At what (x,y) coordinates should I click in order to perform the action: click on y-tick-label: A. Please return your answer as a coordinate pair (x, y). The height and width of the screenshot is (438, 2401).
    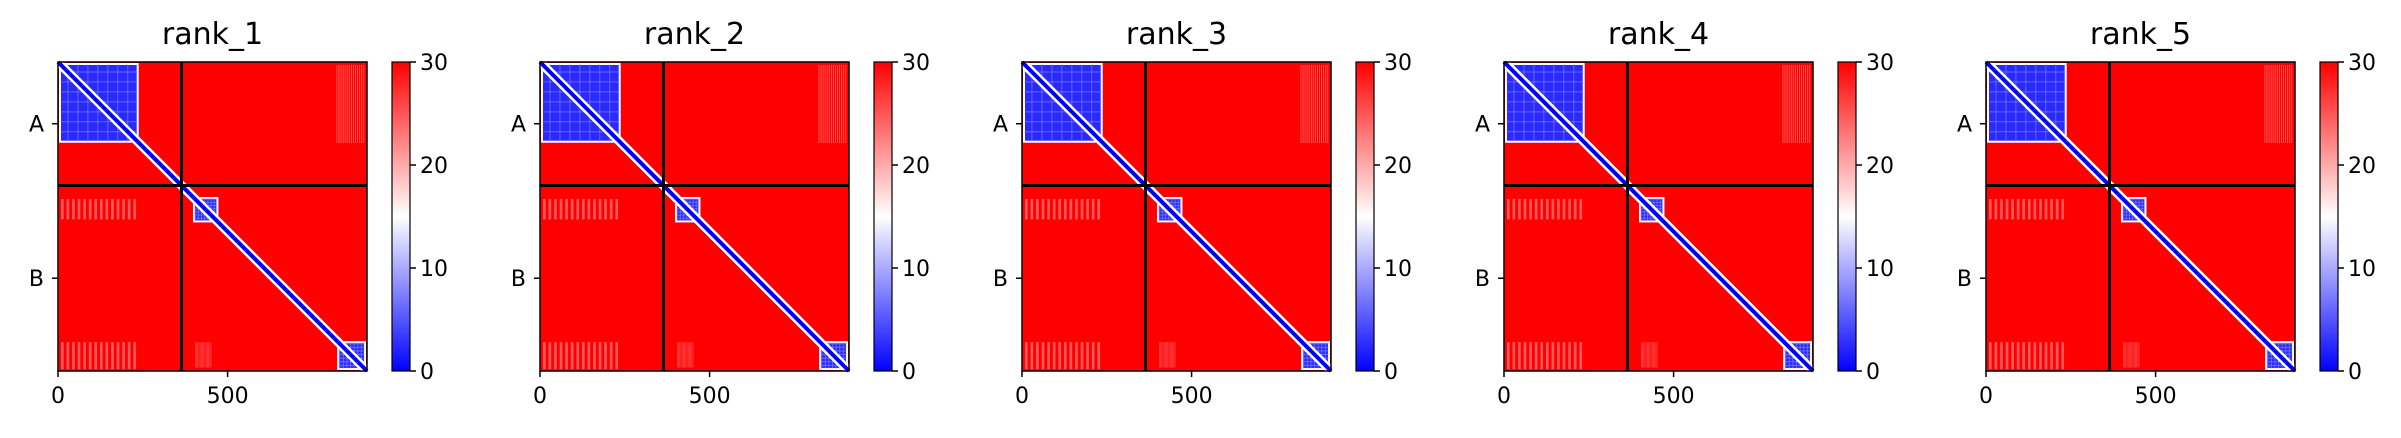
    Looking at the image, I should click on (1000, 125).